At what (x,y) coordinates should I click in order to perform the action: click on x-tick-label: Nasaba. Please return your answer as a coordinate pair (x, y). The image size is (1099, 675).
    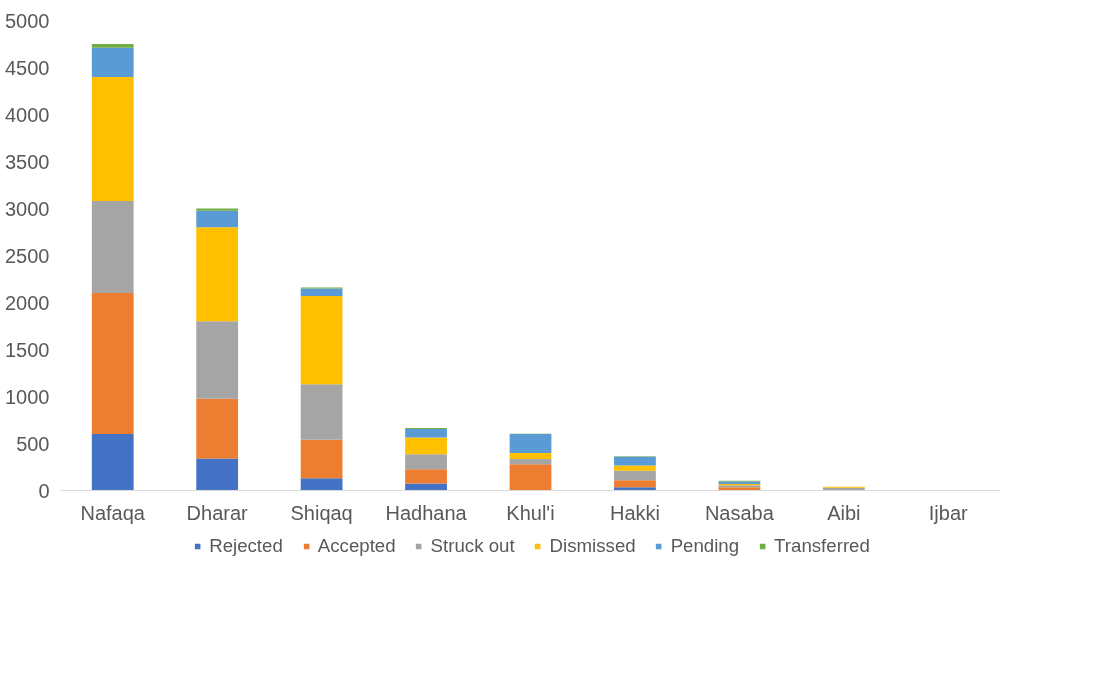
    Looking at the image, I should click on (739, 512).